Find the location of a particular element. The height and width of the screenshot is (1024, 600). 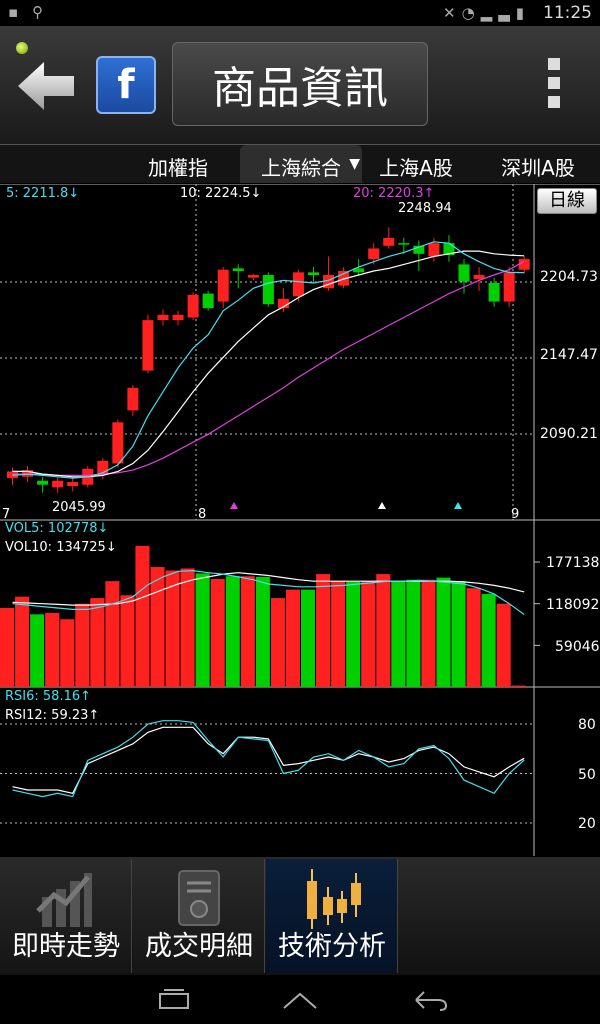

tab-taiex: 加權指 is located at coordinates (178, 164).